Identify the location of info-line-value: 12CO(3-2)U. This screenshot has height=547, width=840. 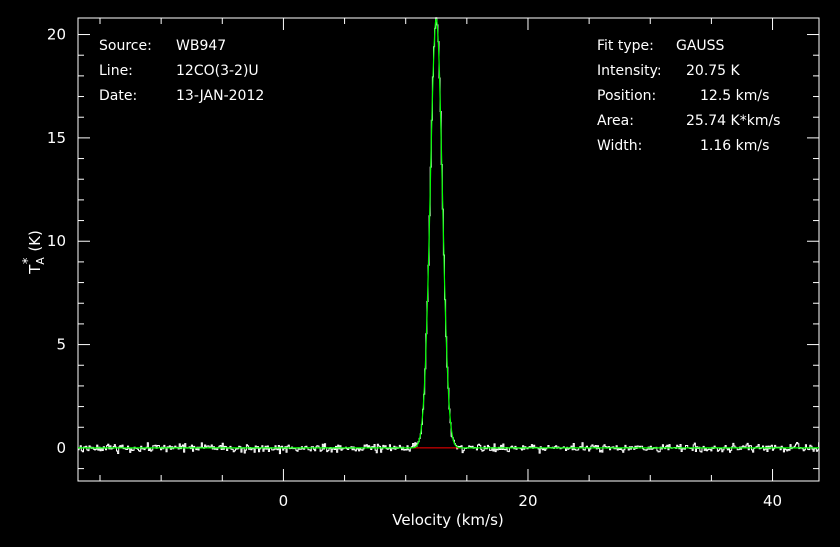
(217, 71).